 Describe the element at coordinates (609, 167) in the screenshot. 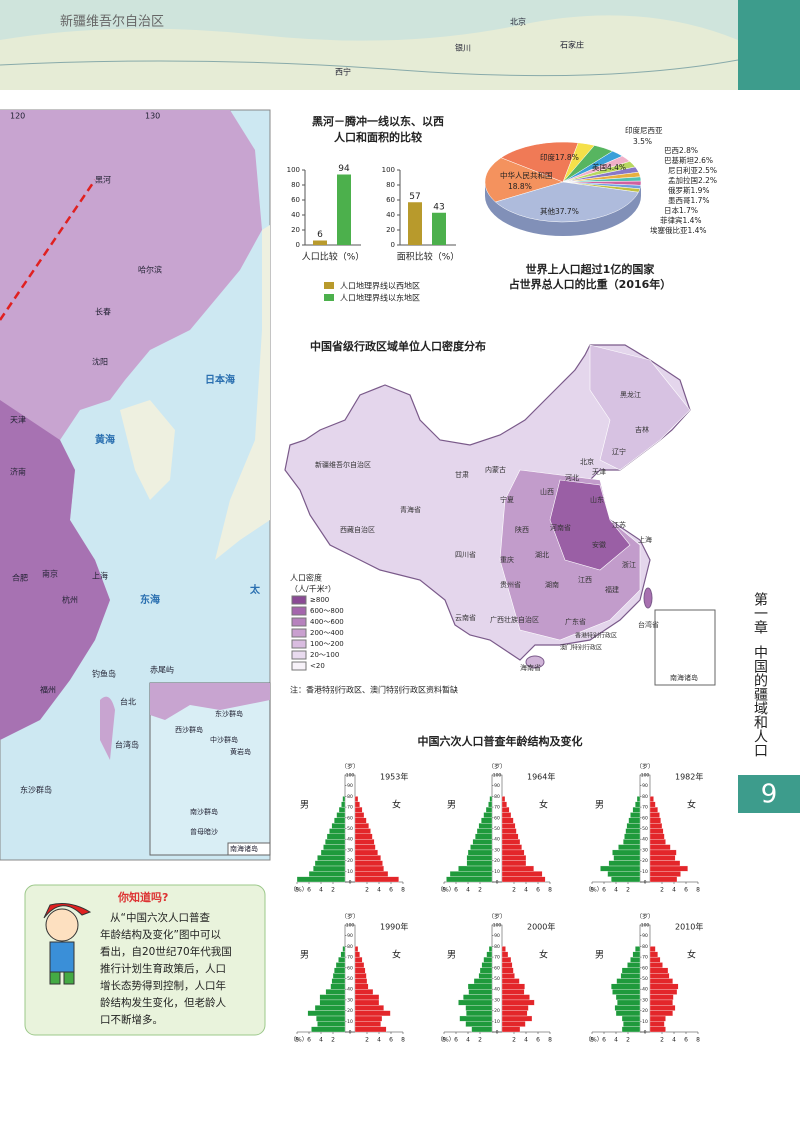

I see `pie-label: 美国4.4%` at that location.